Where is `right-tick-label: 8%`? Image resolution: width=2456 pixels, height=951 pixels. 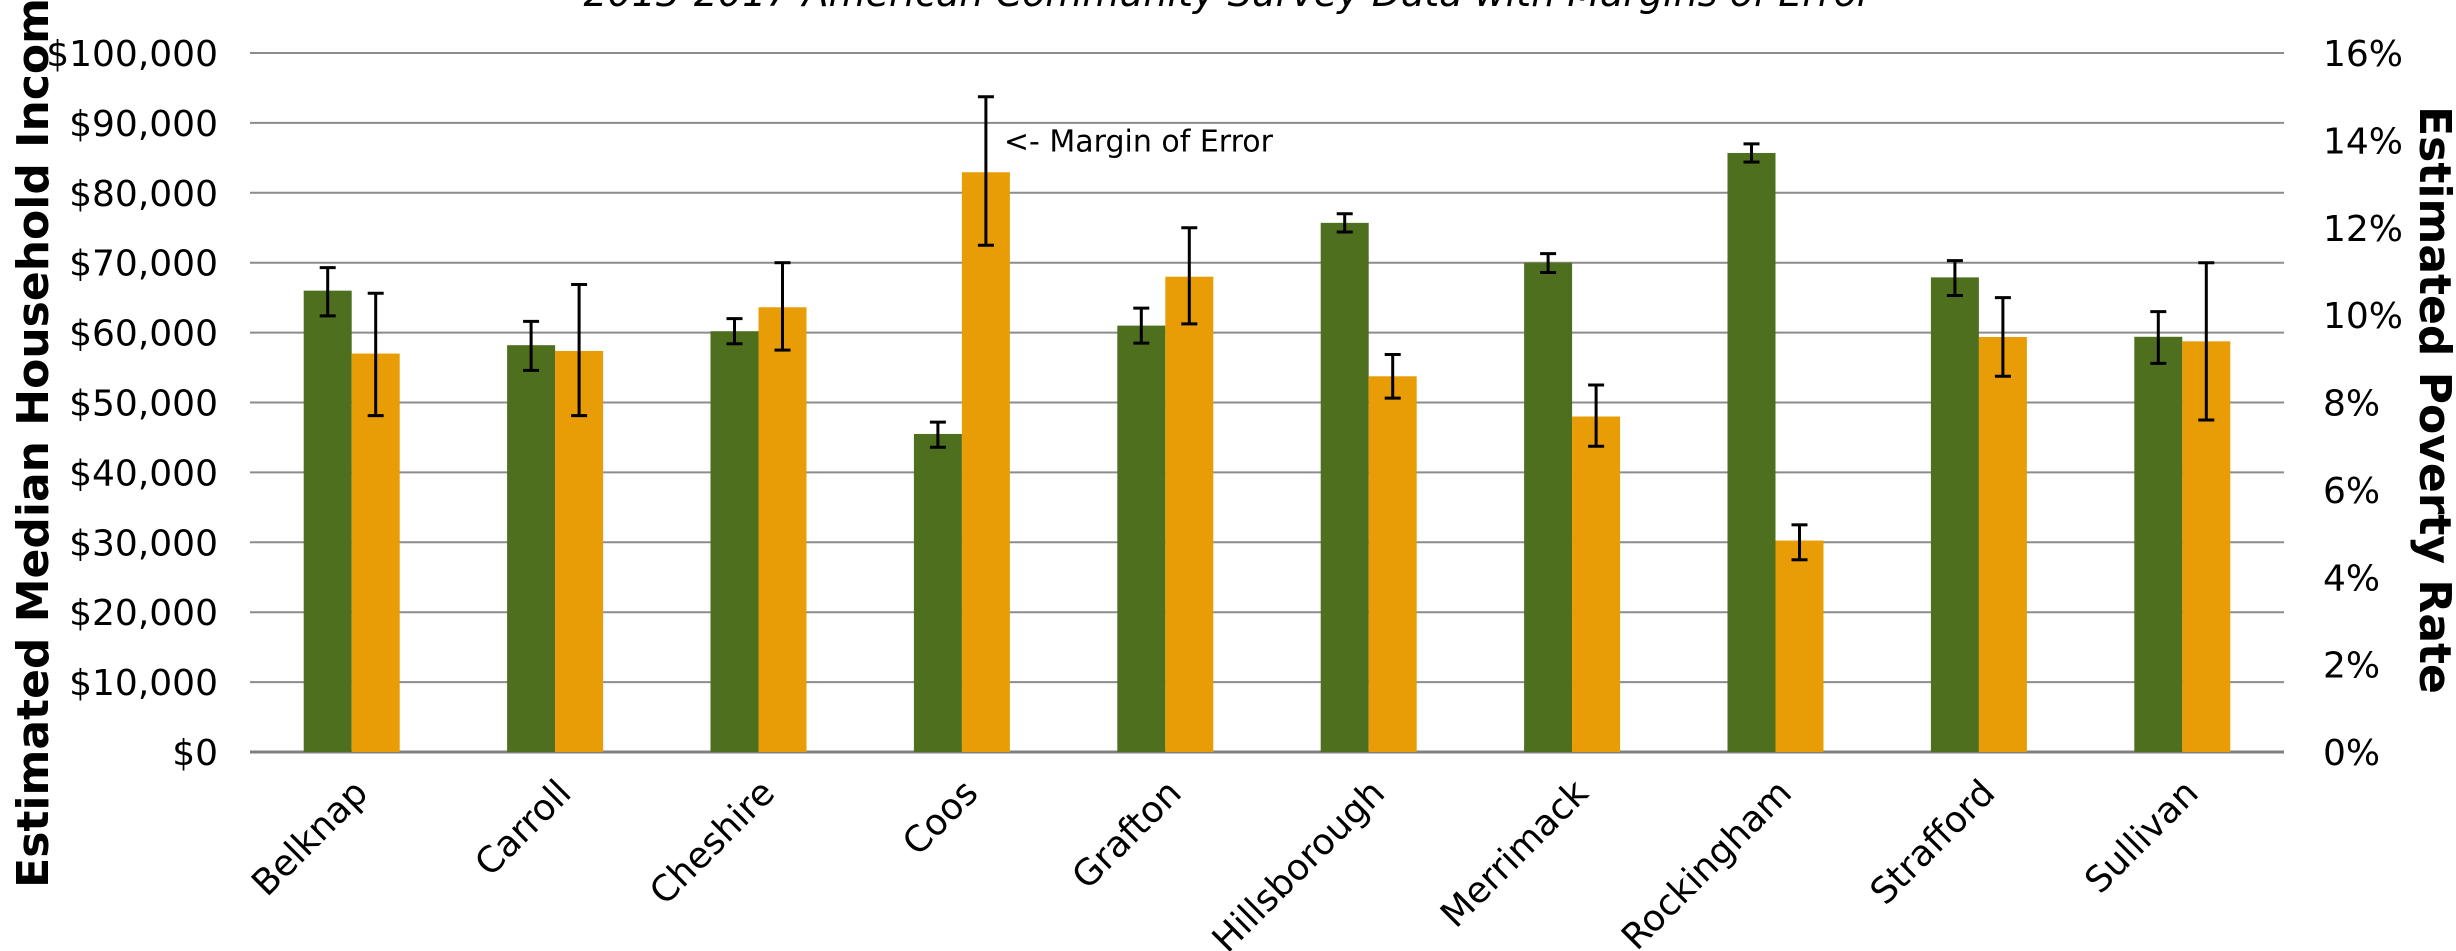
right-tick-label: 8% is located at coordinates (2351, 404).